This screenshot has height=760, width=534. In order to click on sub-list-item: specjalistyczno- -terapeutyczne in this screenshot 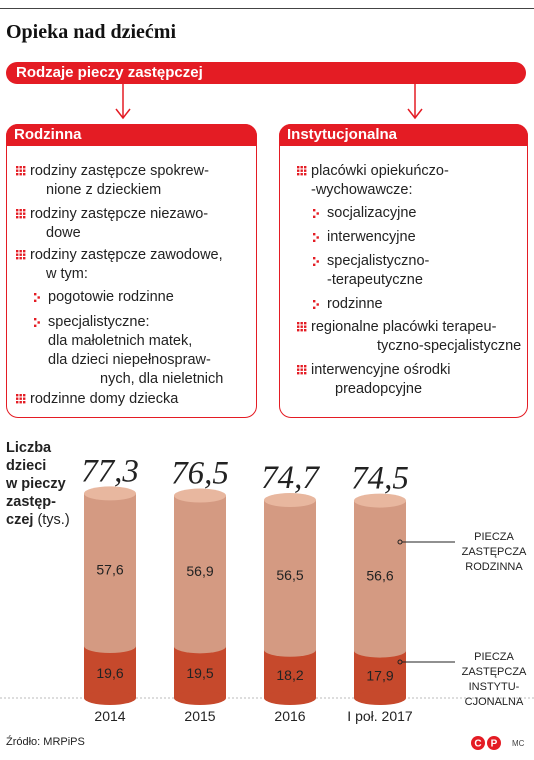, I will do `click(378, 271)`.